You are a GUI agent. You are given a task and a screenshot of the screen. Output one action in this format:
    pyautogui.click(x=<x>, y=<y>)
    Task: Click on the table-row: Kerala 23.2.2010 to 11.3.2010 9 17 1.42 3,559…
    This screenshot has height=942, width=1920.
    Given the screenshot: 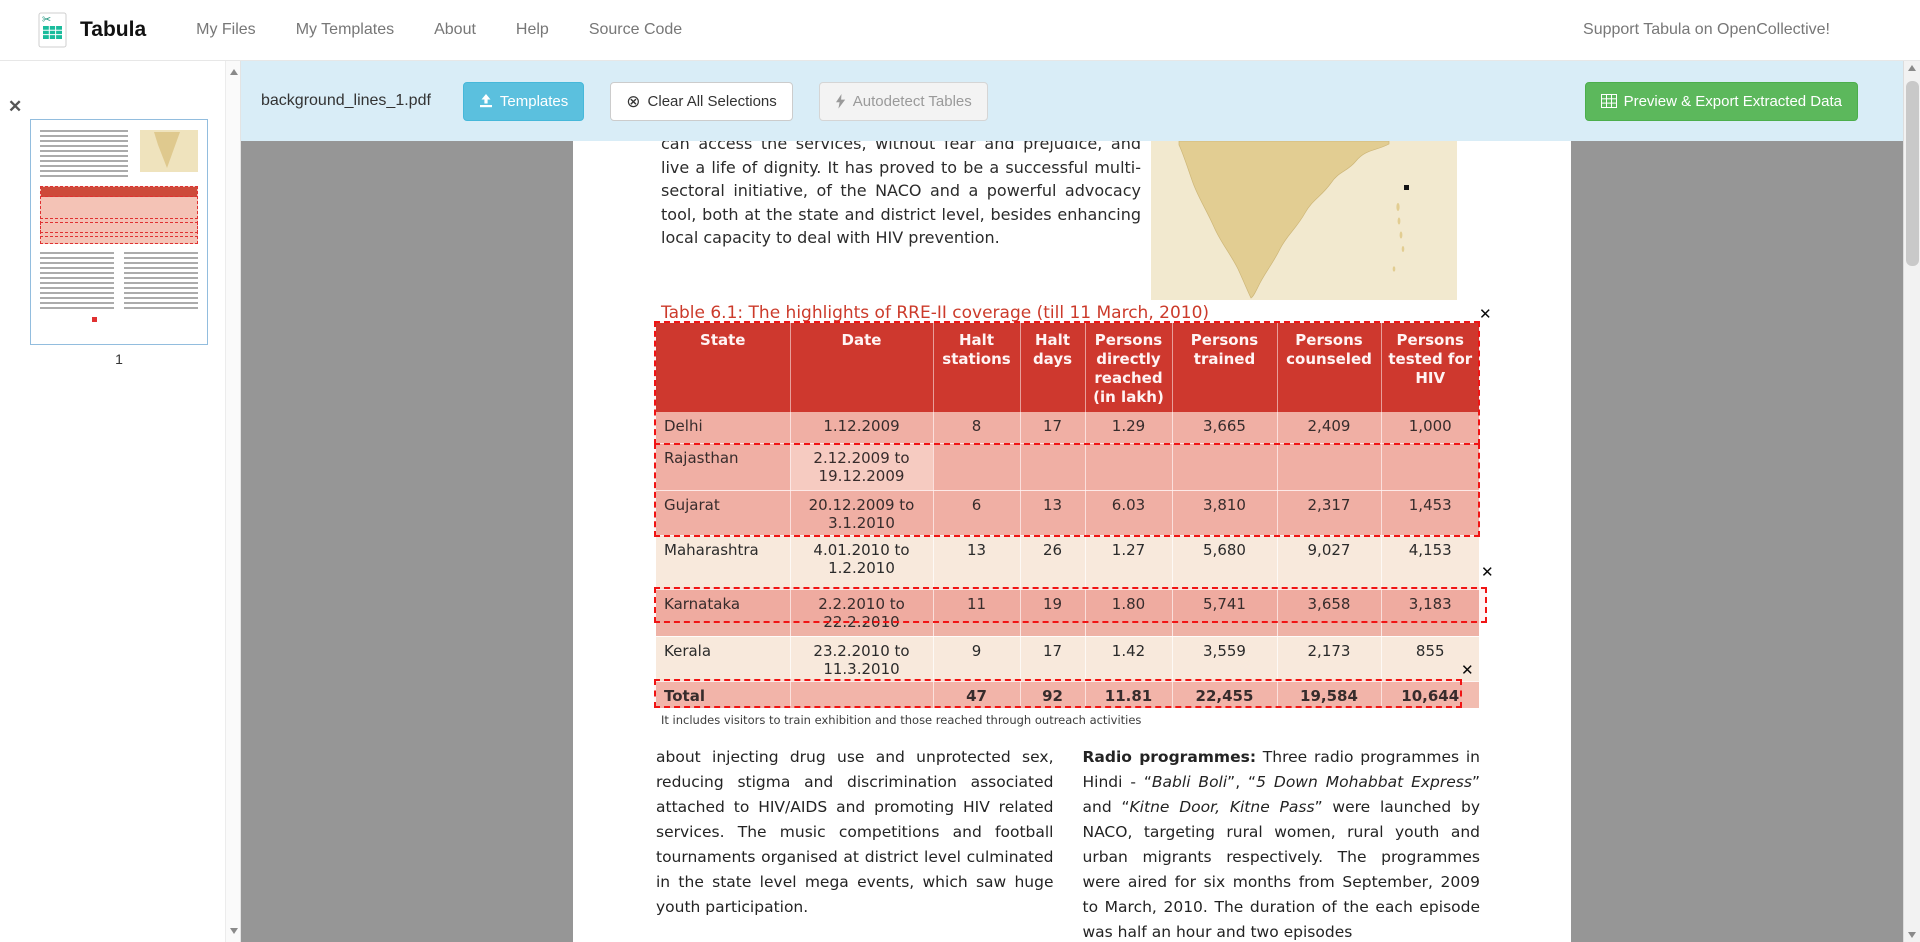 What is the action you would take?
    pyautogui.click(x=1067, y=659)
    